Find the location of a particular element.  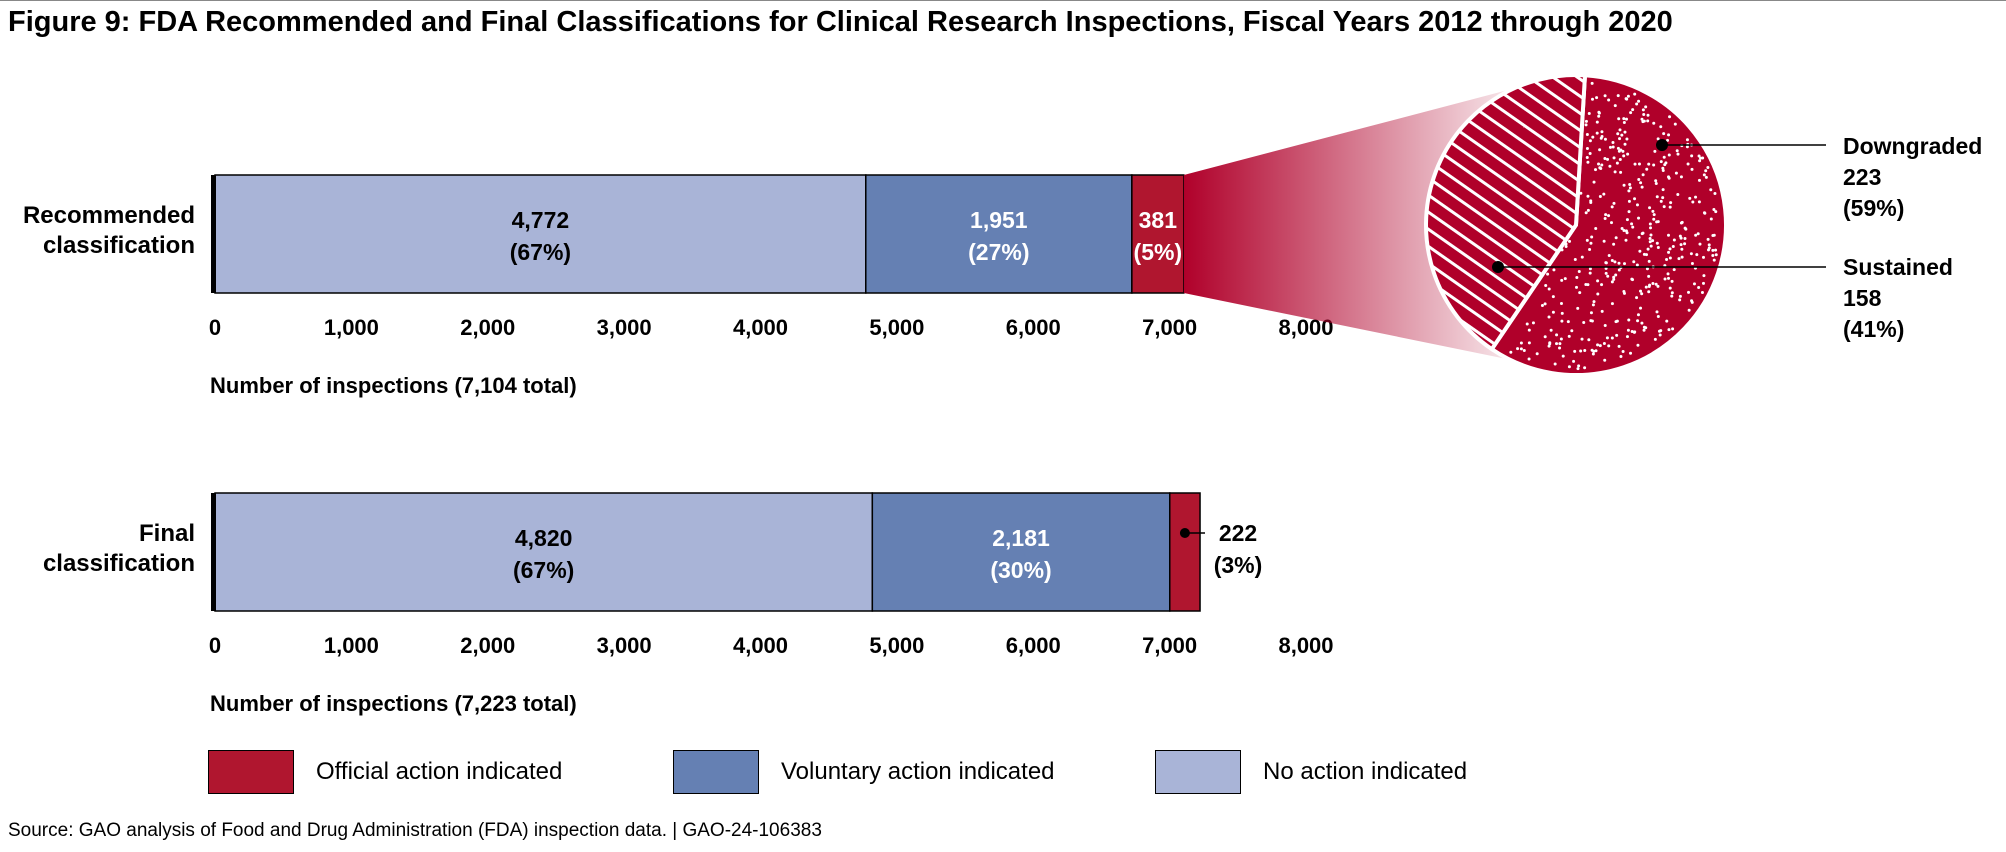

final-tick-label: 6,000 is located at coordinates (1033, 645).